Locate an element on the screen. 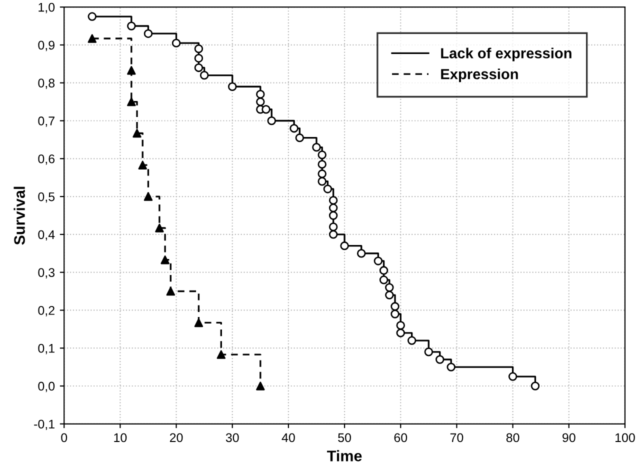  y-tick-label: 0,2 is located at coordinates (46, 311).